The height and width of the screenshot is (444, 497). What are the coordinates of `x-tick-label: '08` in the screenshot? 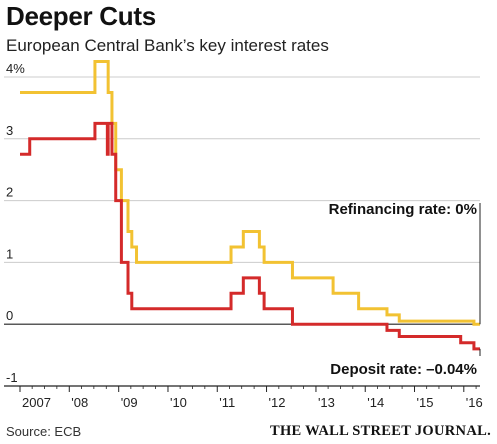 It's located at (79, 402).